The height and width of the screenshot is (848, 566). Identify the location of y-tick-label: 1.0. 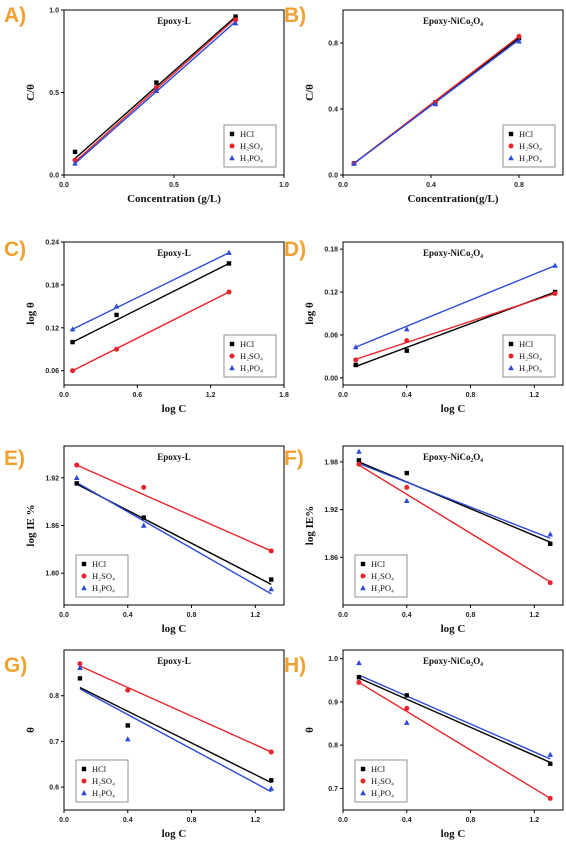
(54, 11).